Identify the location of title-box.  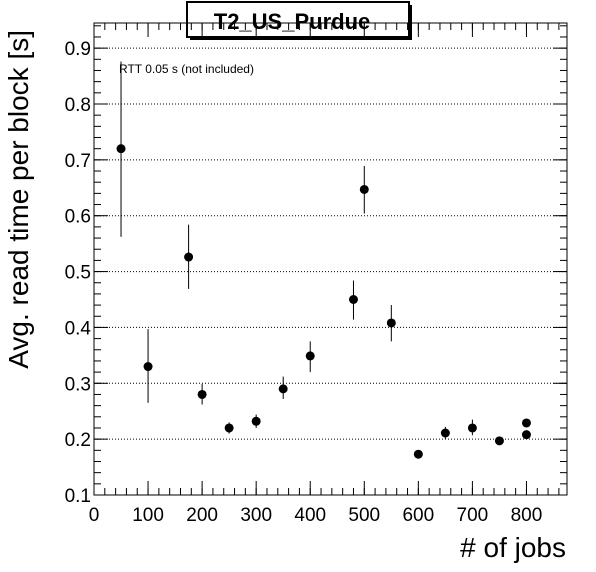
(298, 19).